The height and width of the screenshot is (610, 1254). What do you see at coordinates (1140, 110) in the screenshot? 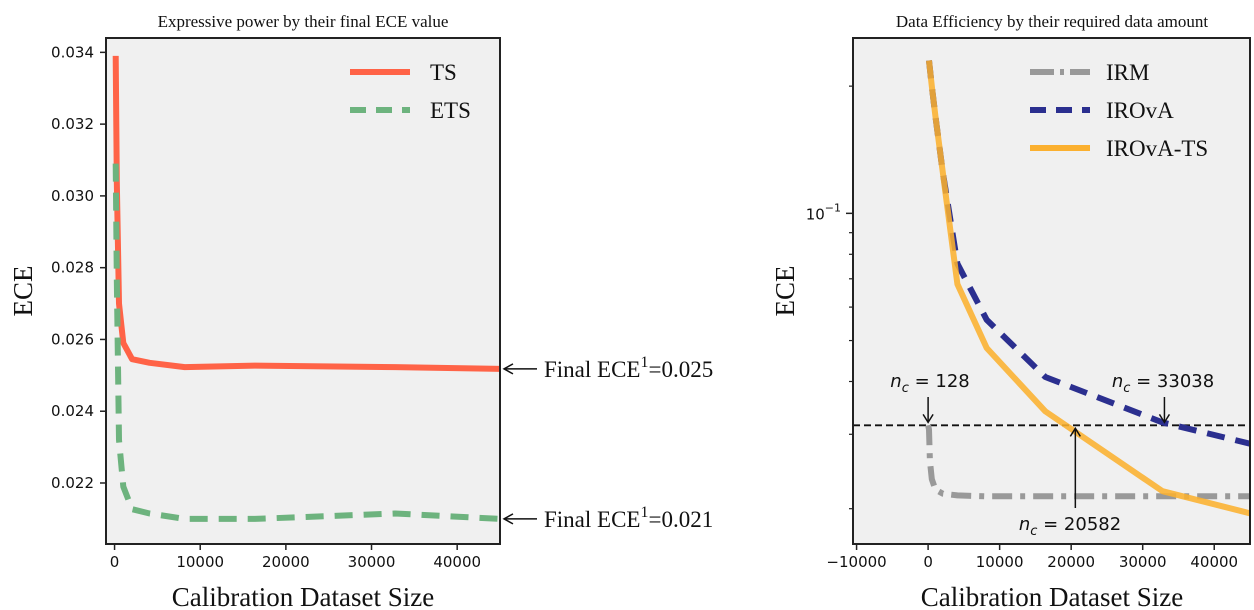
I see `legend-label-irova: IROvA` at bounding box center [1140, 110].